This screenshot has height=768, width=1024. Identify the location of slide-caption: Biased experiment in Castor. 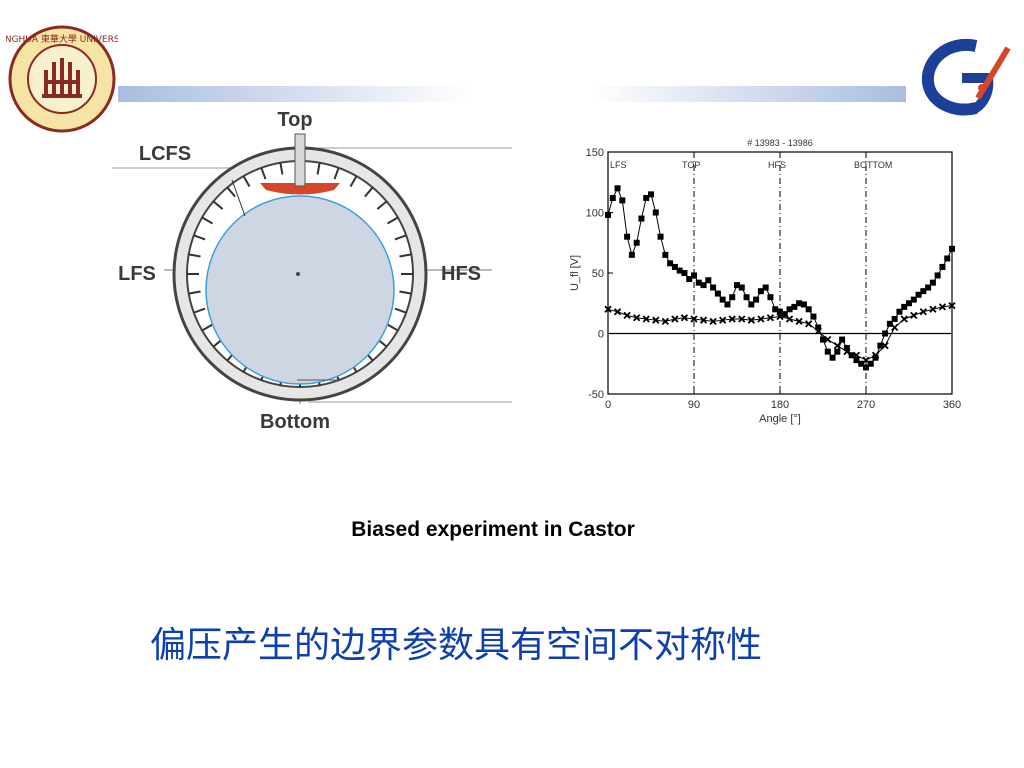
(493, 529).